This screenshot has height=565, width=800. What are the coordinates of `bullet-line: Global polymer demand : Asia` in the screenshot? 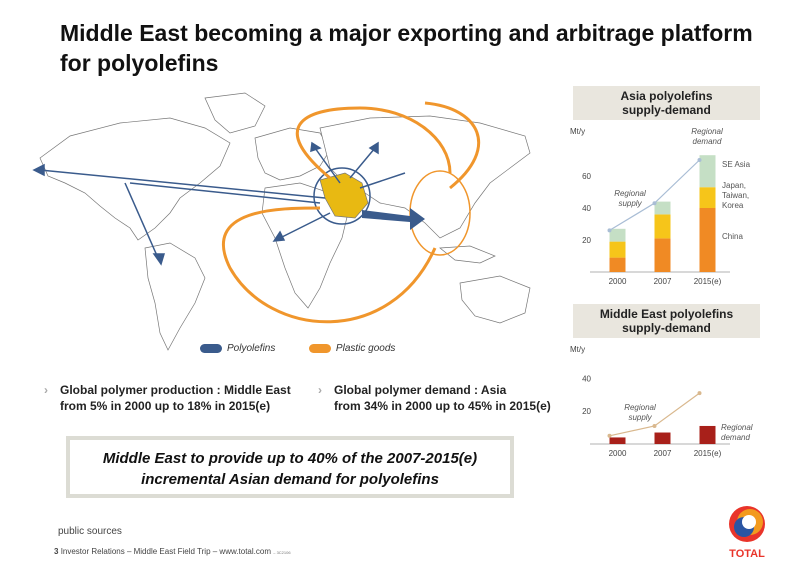 It's located at (420, 390).